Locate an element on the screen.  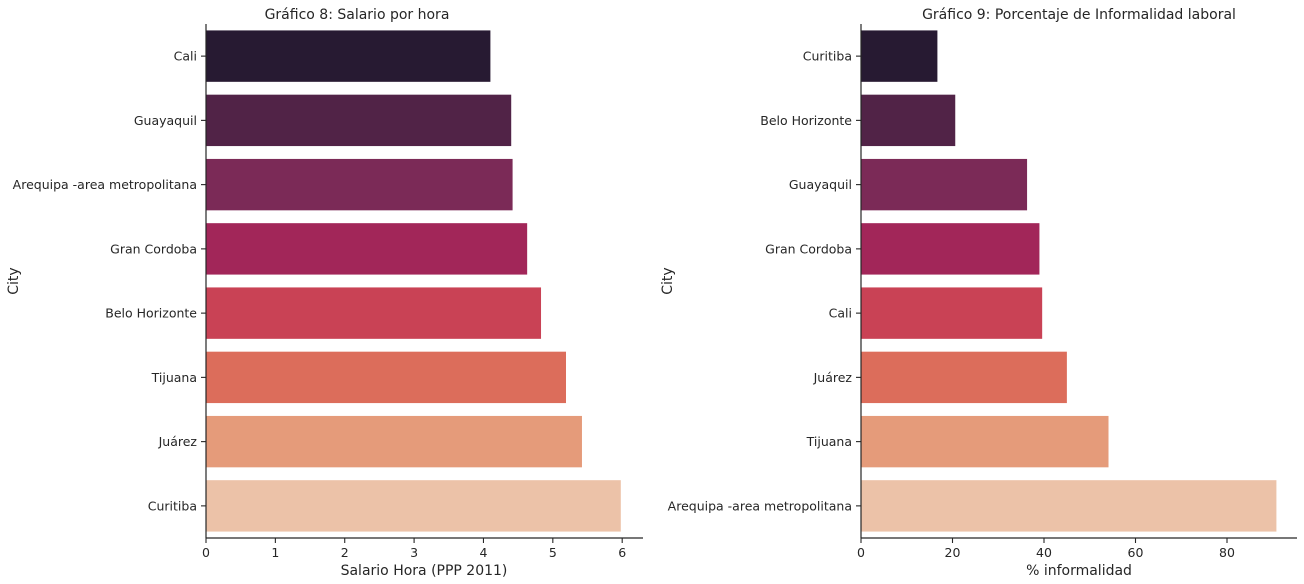
x-tick-labels: 0 20 40 60 80 is located at coordinates (1046, 549).